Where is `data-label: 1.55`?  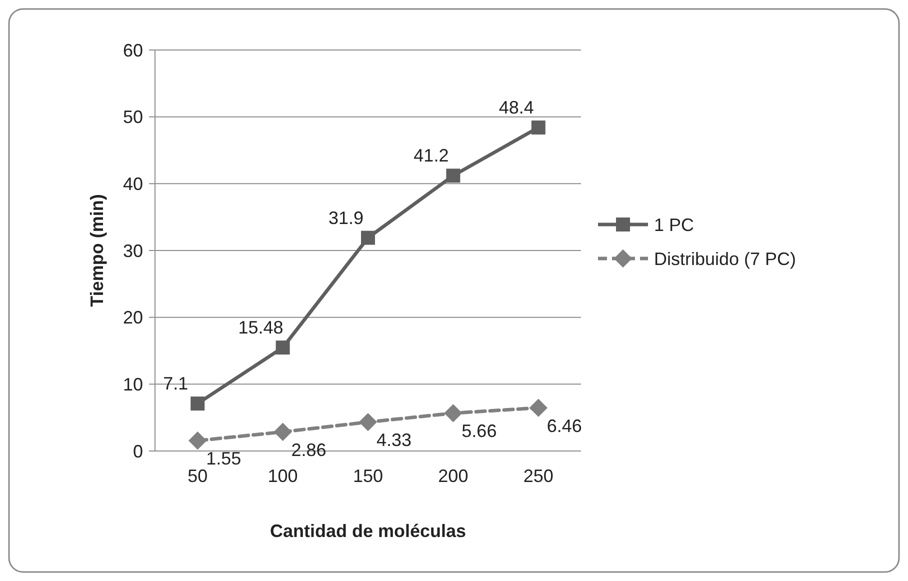
data-label: 1.55 is located at coordinates (224, 458).